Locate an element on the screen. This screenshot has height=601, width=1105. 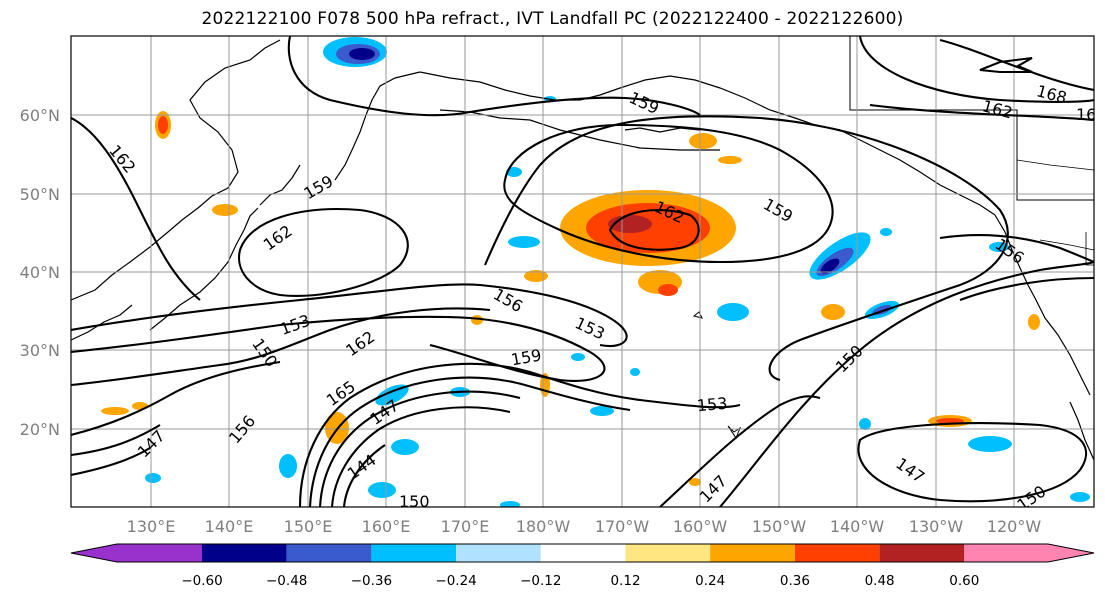
lat-label: 30°N is located at coordinates (40, 350).